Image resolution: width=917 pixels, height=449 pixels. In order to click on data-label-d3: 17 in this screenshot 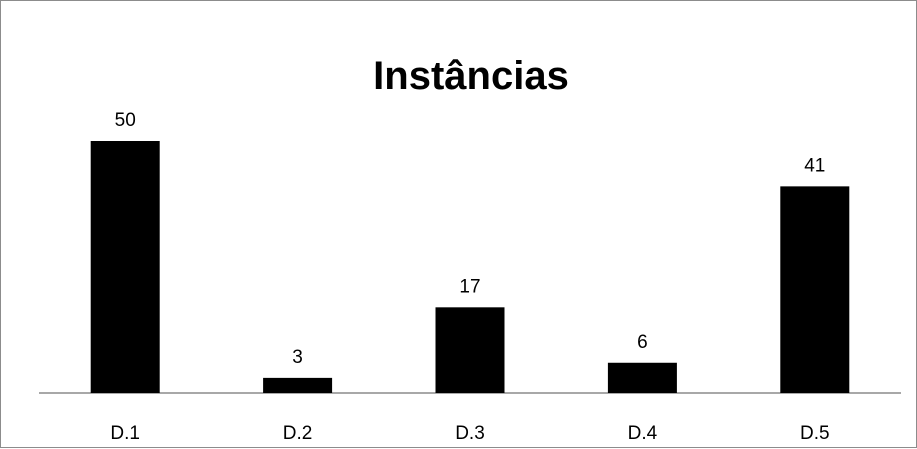, I will do `click(469, 286)`.